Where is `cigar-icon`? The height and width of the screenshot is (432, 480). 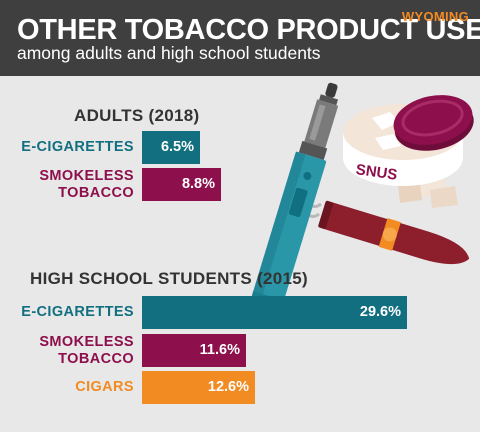
cigar-icon is located at coordinates (382, 232).